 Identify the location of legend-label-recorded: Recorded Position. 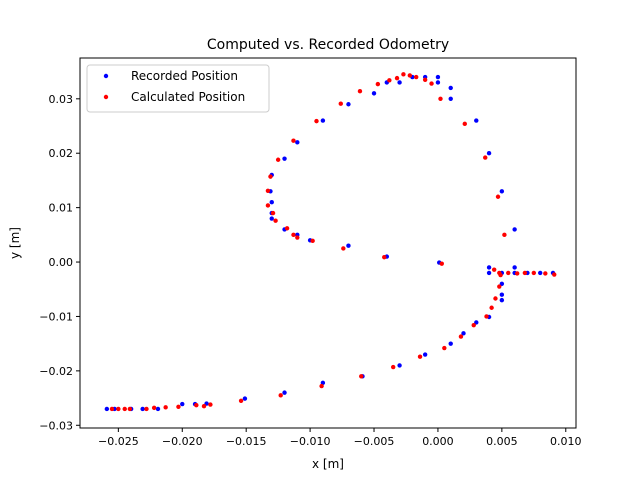
(184, 76).